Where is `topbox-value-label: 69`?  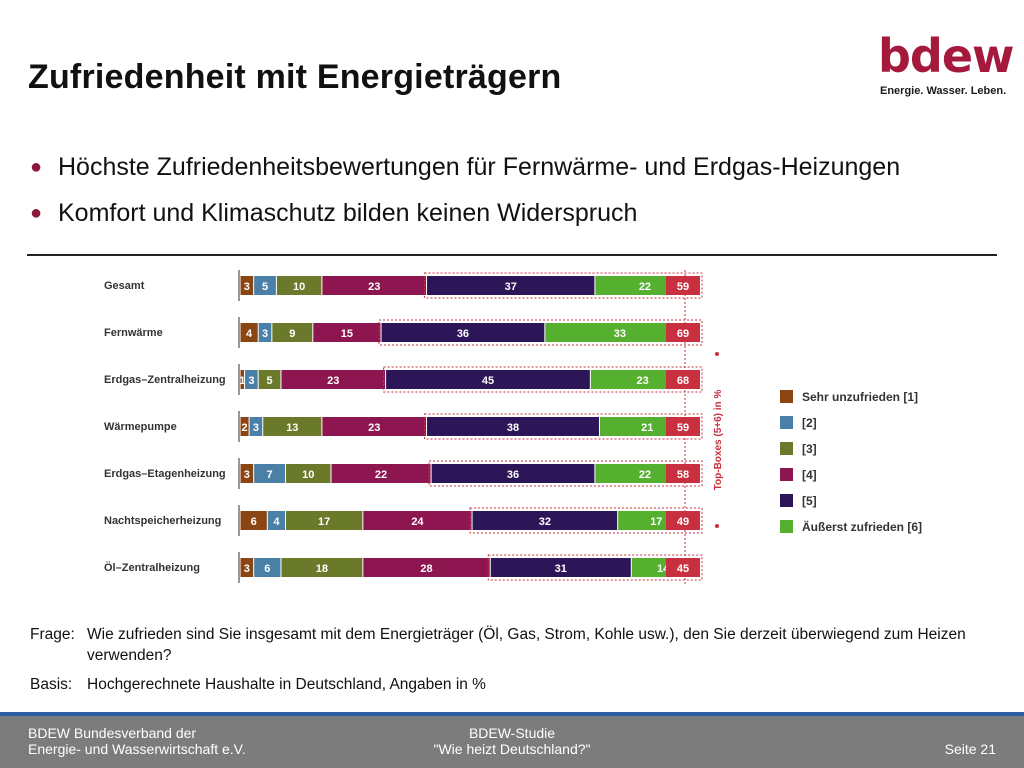 topbox-value-label: 69 is located at coordinates (683, 334).